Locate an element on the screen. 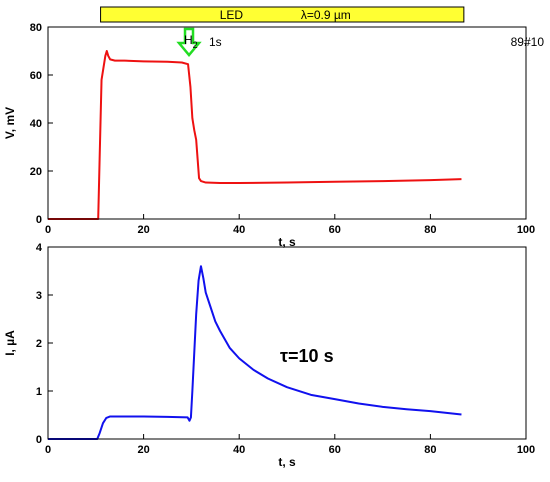 The width and height of the screenshot is (550, 482). sample-id: 89#10 is located at coordinates (528, 42).